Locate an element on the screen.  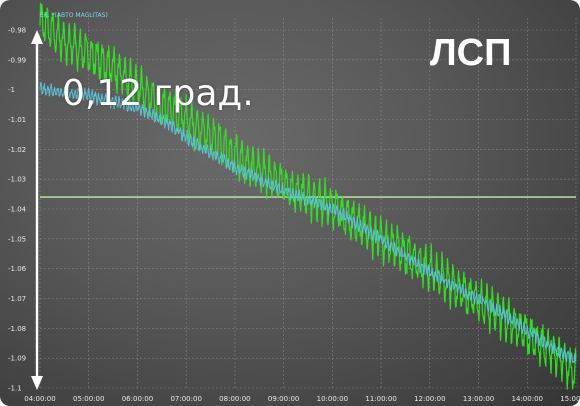
y-tick-label: -0.99 is located at coordinates (17, 60).